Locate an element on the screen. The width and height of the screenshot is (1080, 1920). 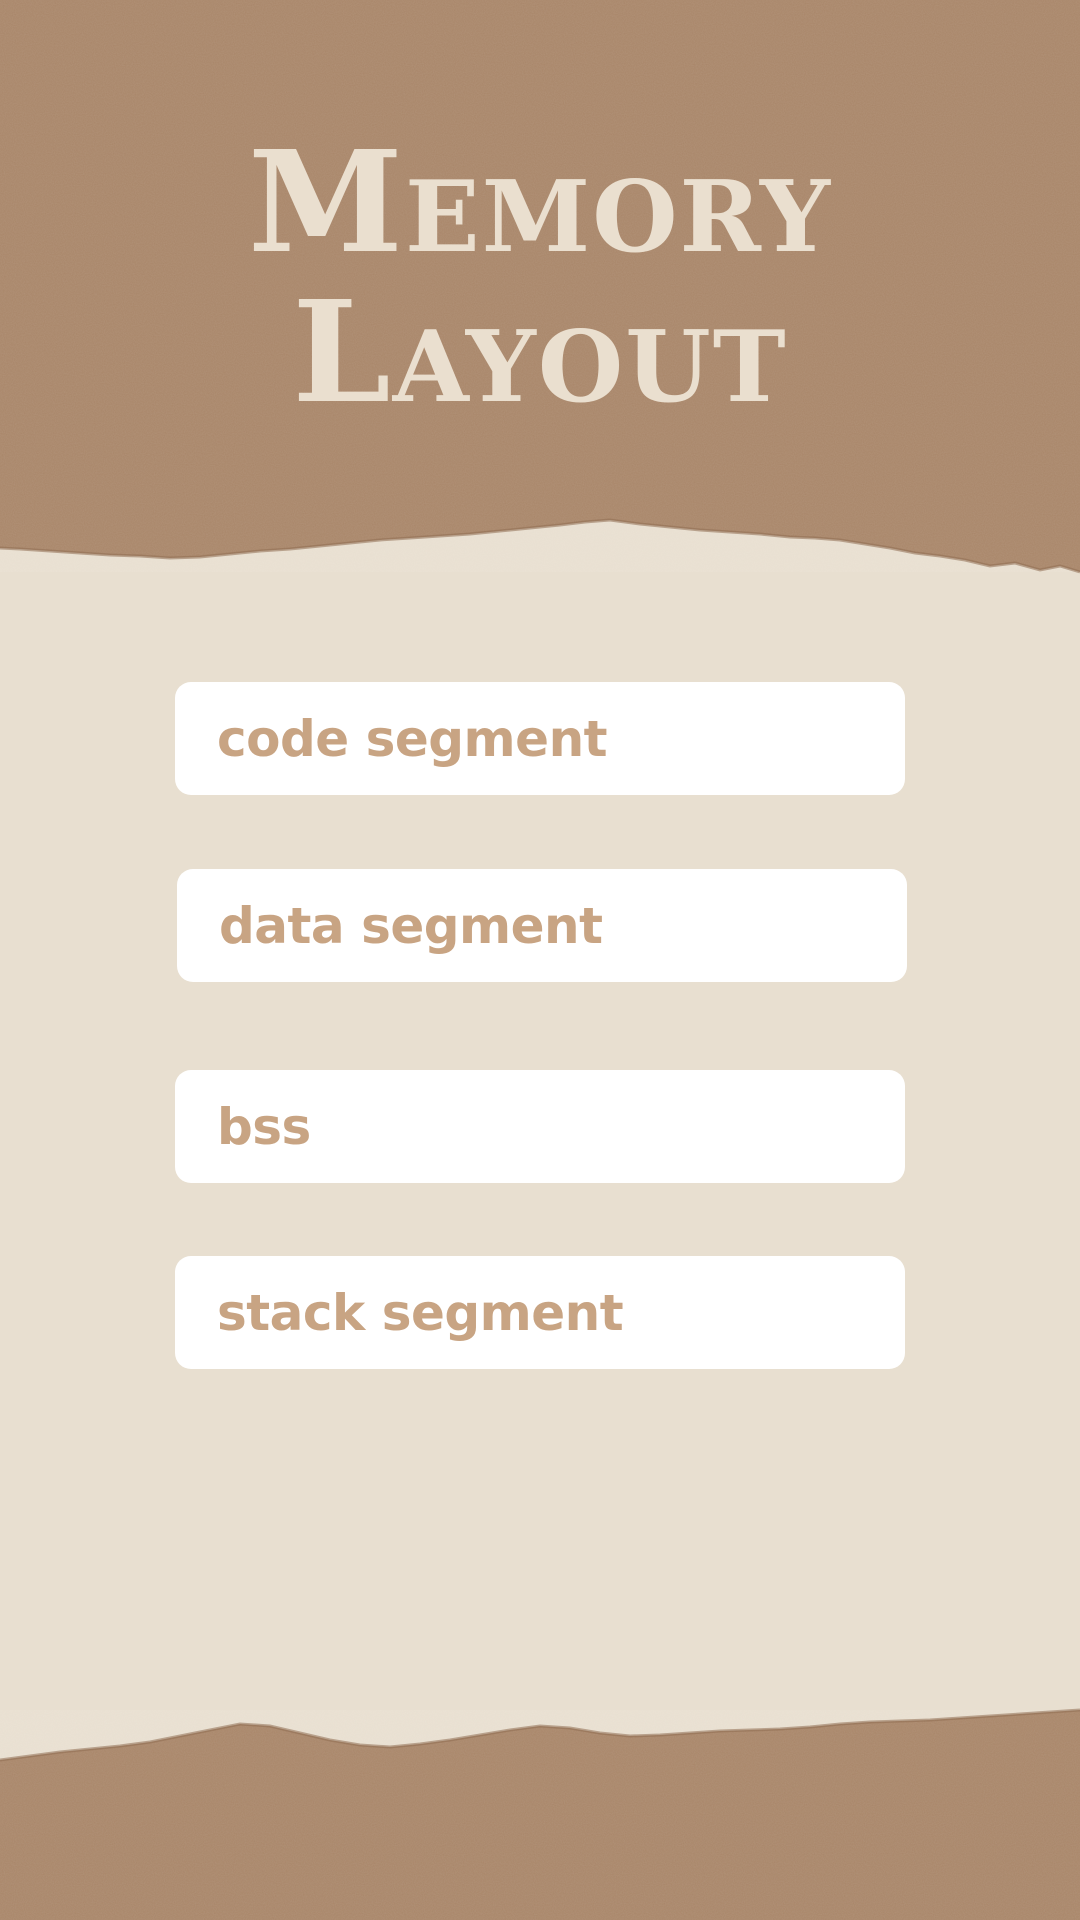
segment-label: stack segment is located at coordinates (420, 1312).